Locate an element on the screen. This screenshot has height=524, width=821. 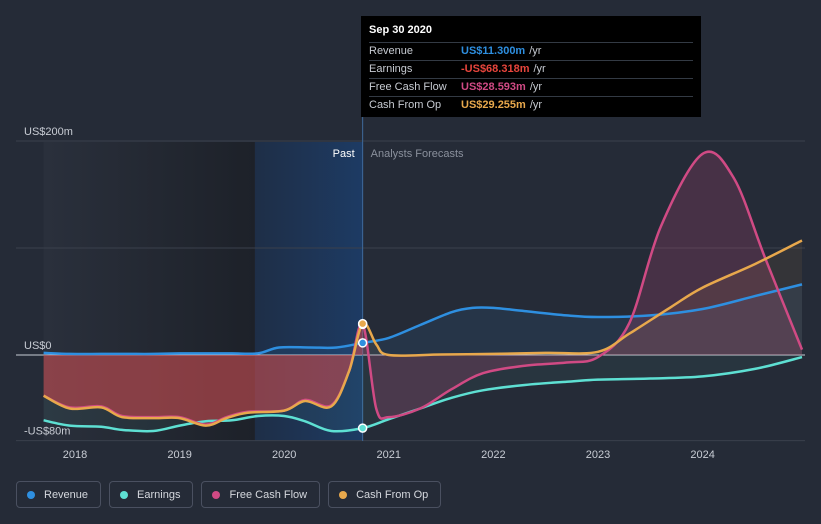
legend-label: Earnings is located at coordinates (159, 494).